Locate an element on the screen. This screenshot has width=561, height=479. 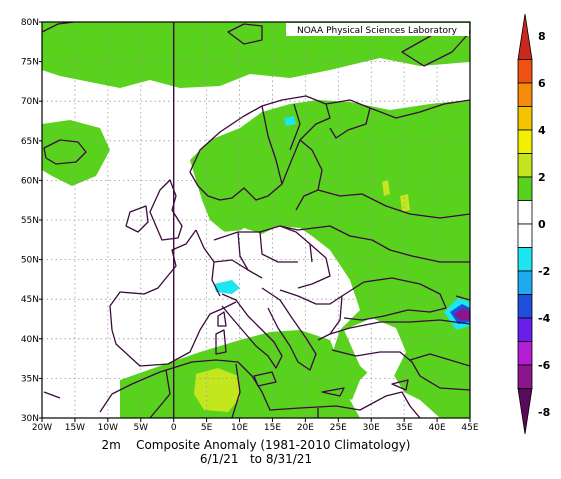
lat-tick-label: 45N is located at coordinates (30, 300).